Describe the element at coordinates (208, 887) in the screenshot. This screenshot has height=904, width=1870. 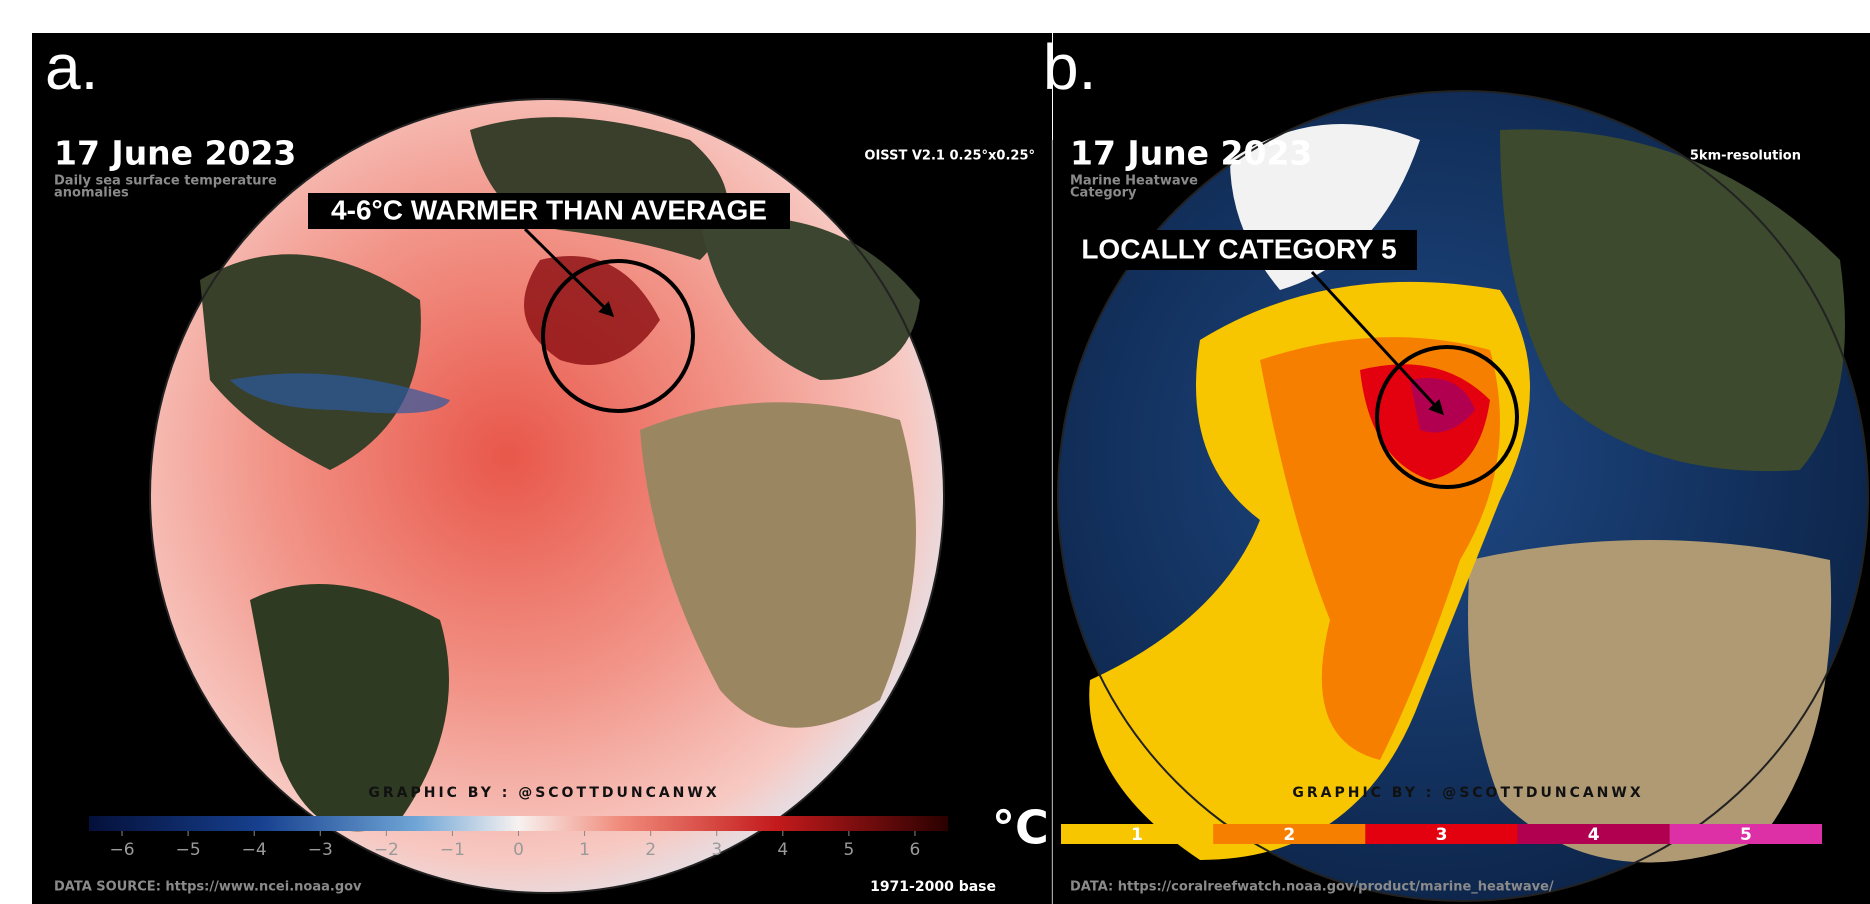
I see `source: DATA SOURCE: https://www.ncei.noaa.gov` at that location.